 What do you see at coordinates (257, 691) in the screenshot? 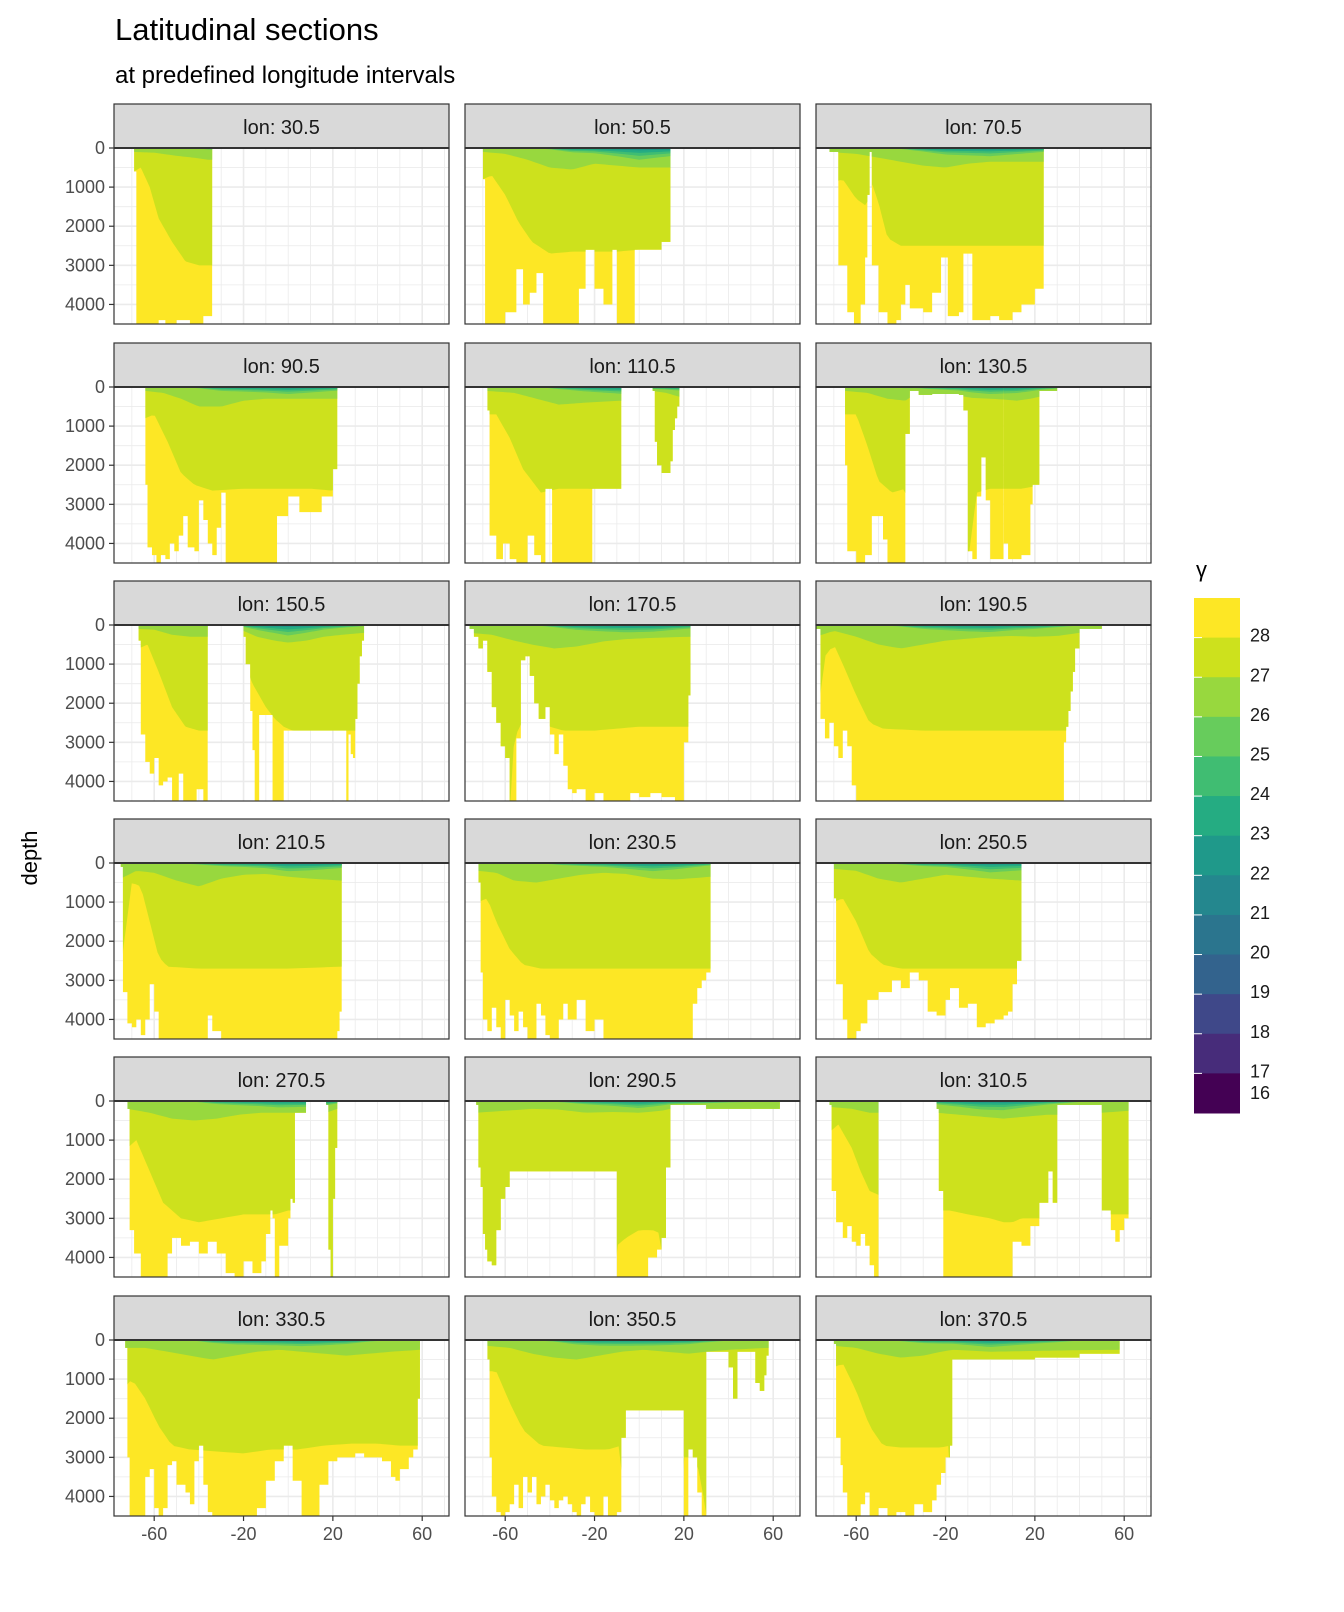
I see `facet-panel: lon: 150.5 0 1000 2000 3000 4000` at bounding box center [257, 691].